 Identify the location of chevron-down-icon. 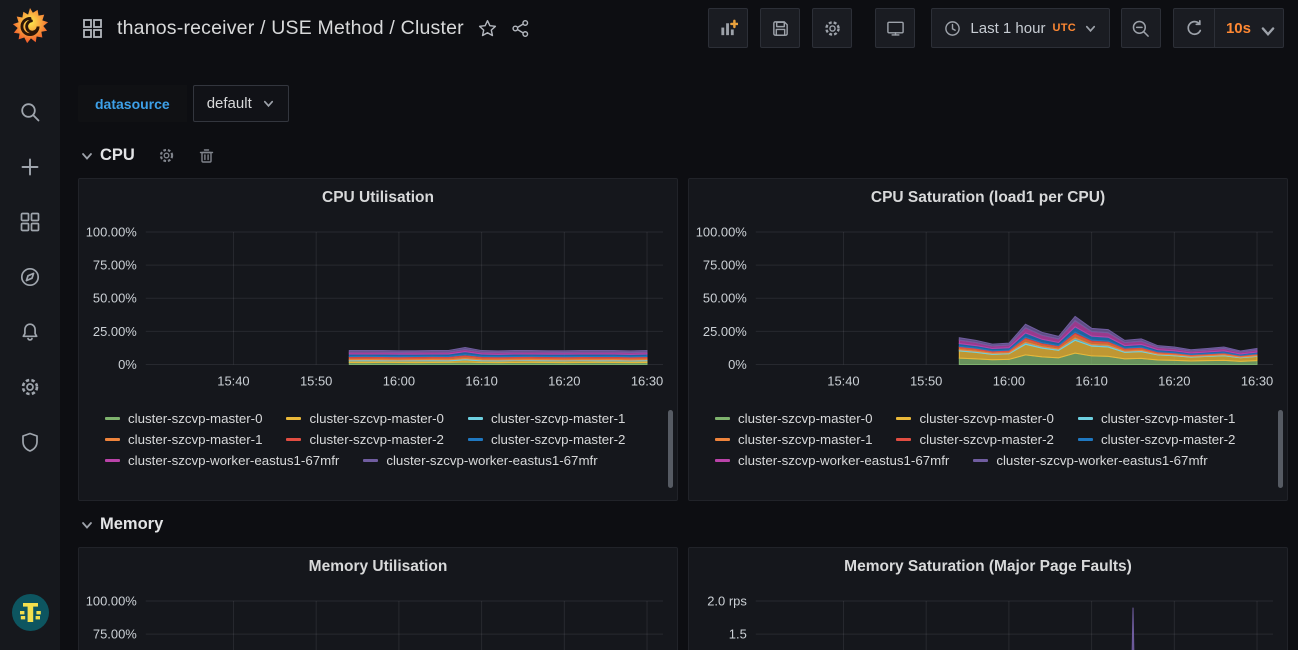
(1090, 28).